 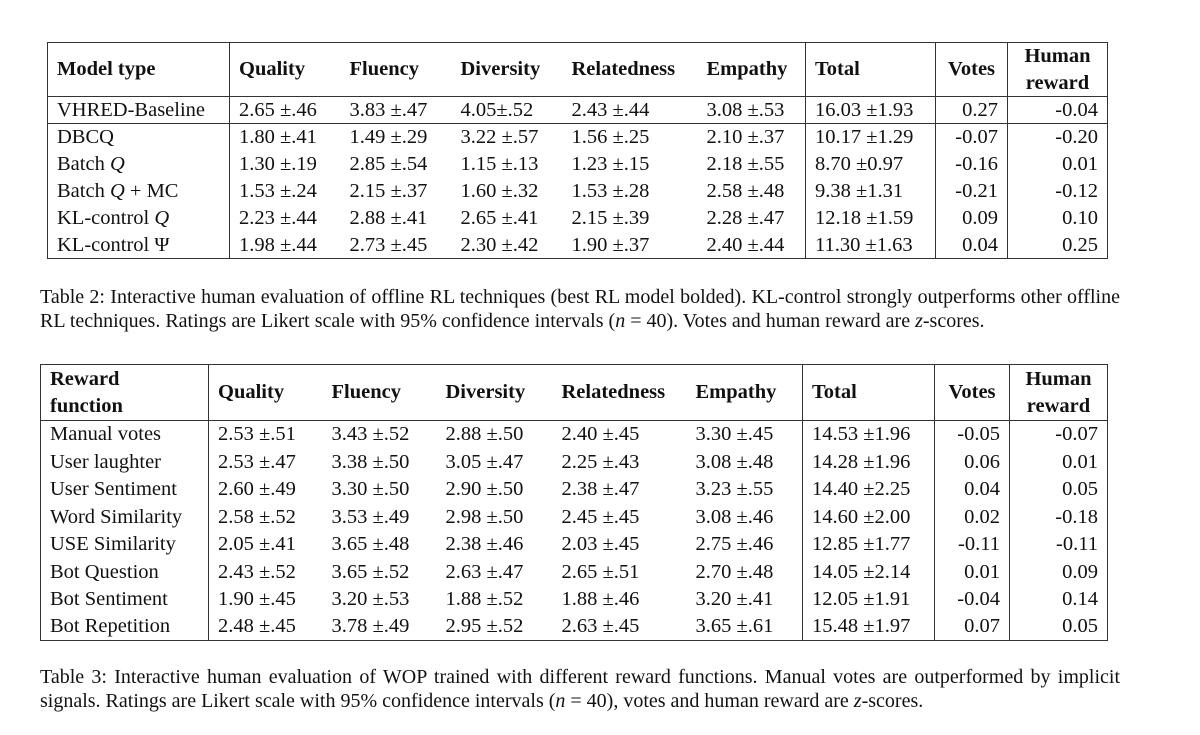 I want to click on table-cell: 2.05 ±.41, so click(x=265, y=544).